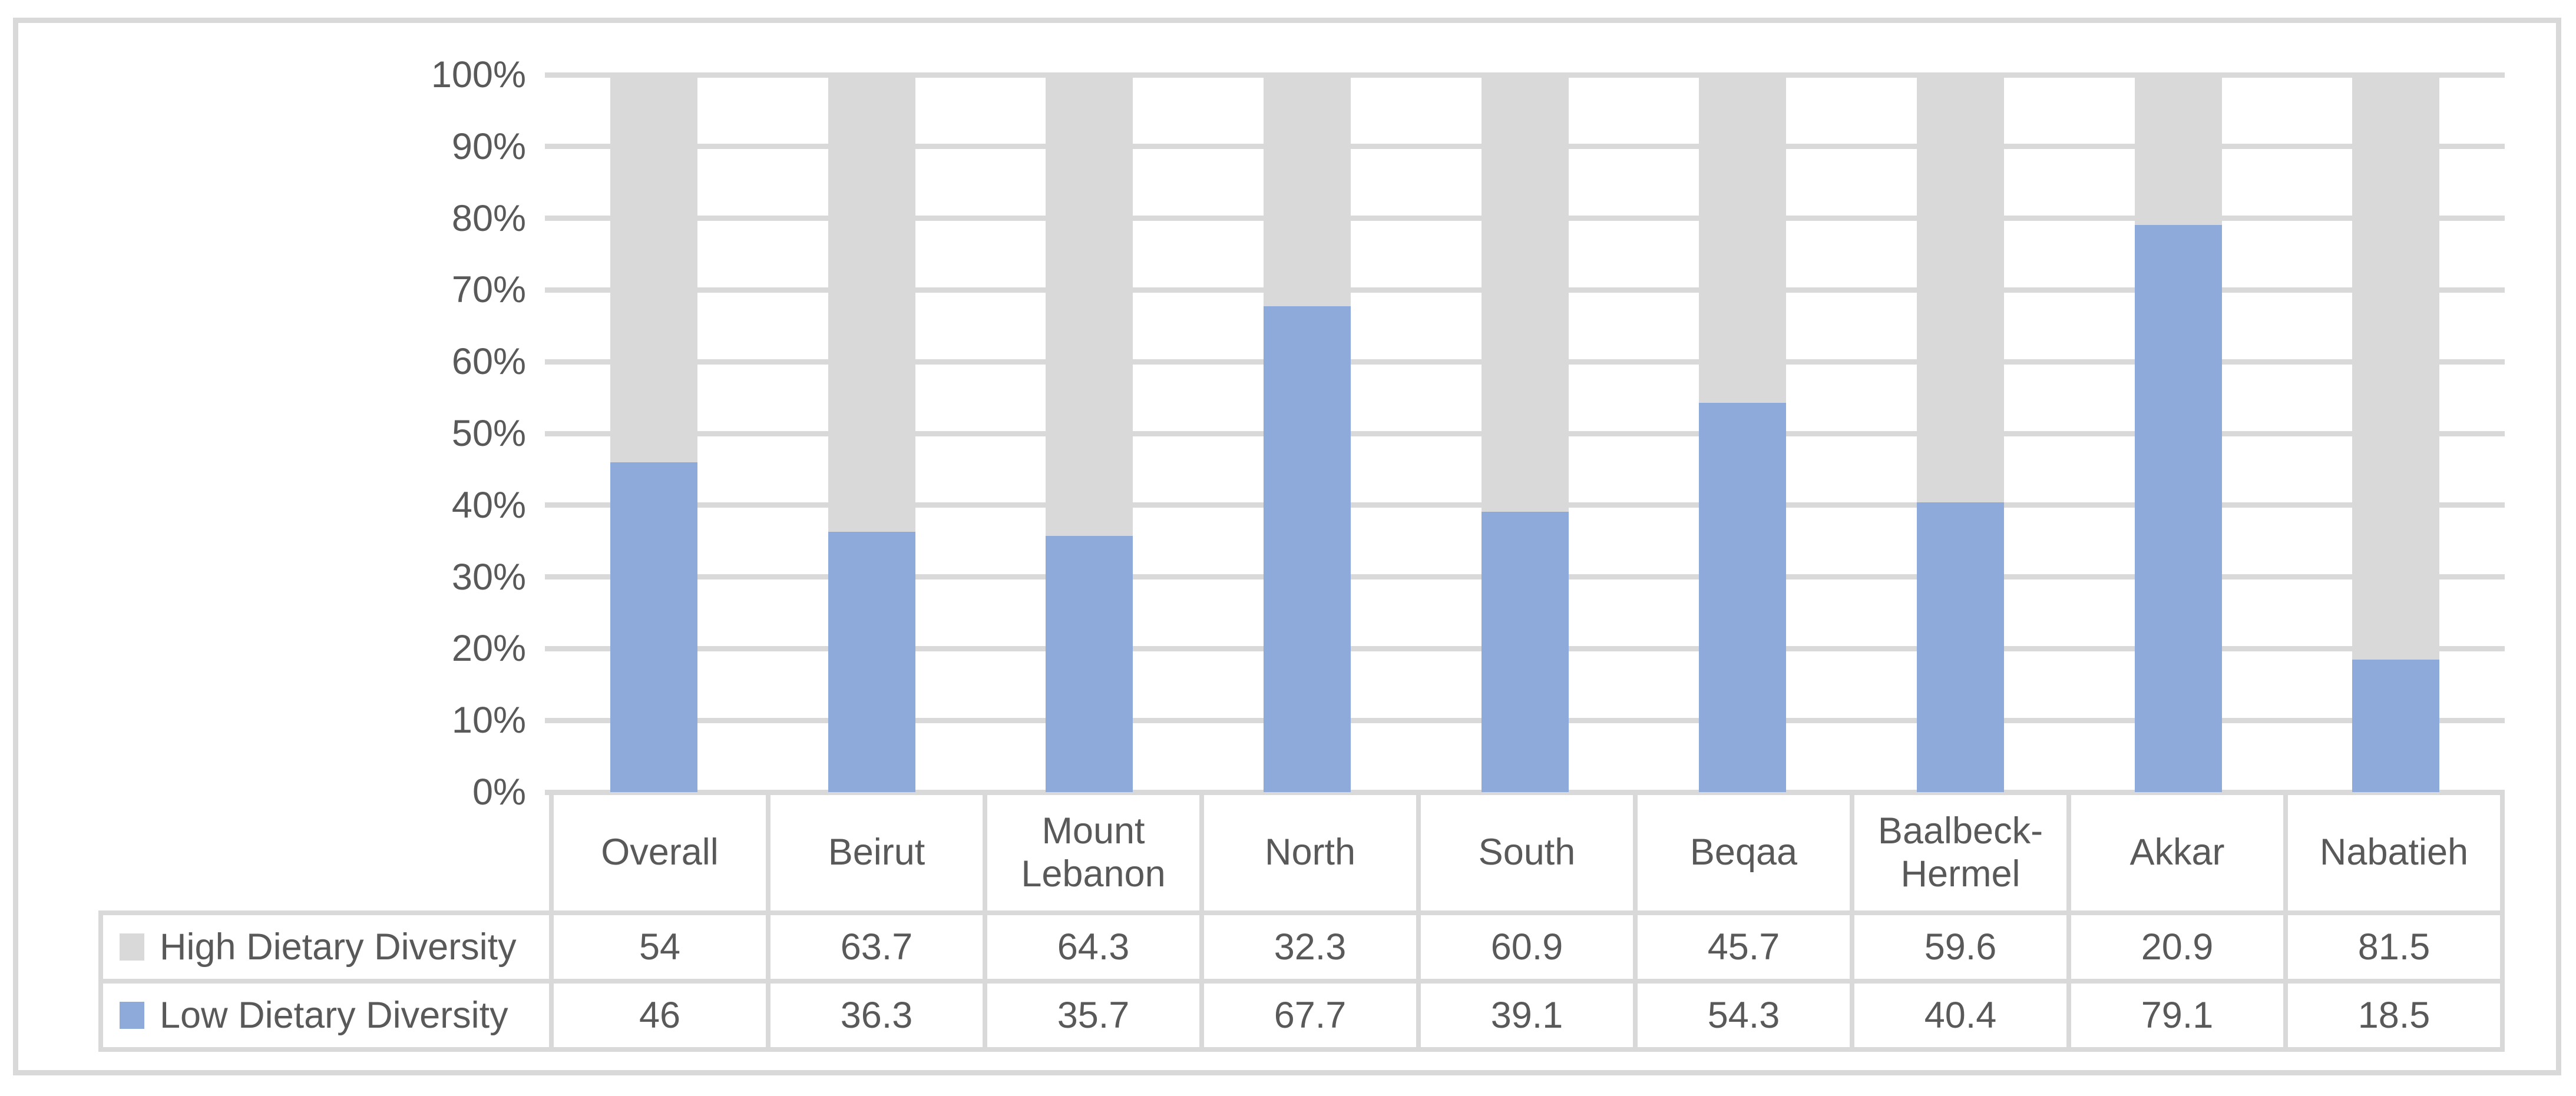 Image resolution: width=2576 pixels, height=1096 pixels. What do you see at coordinates (660, 947) in the screenshot?
I see `value-cell: 54` at bounding box center [660, 947].